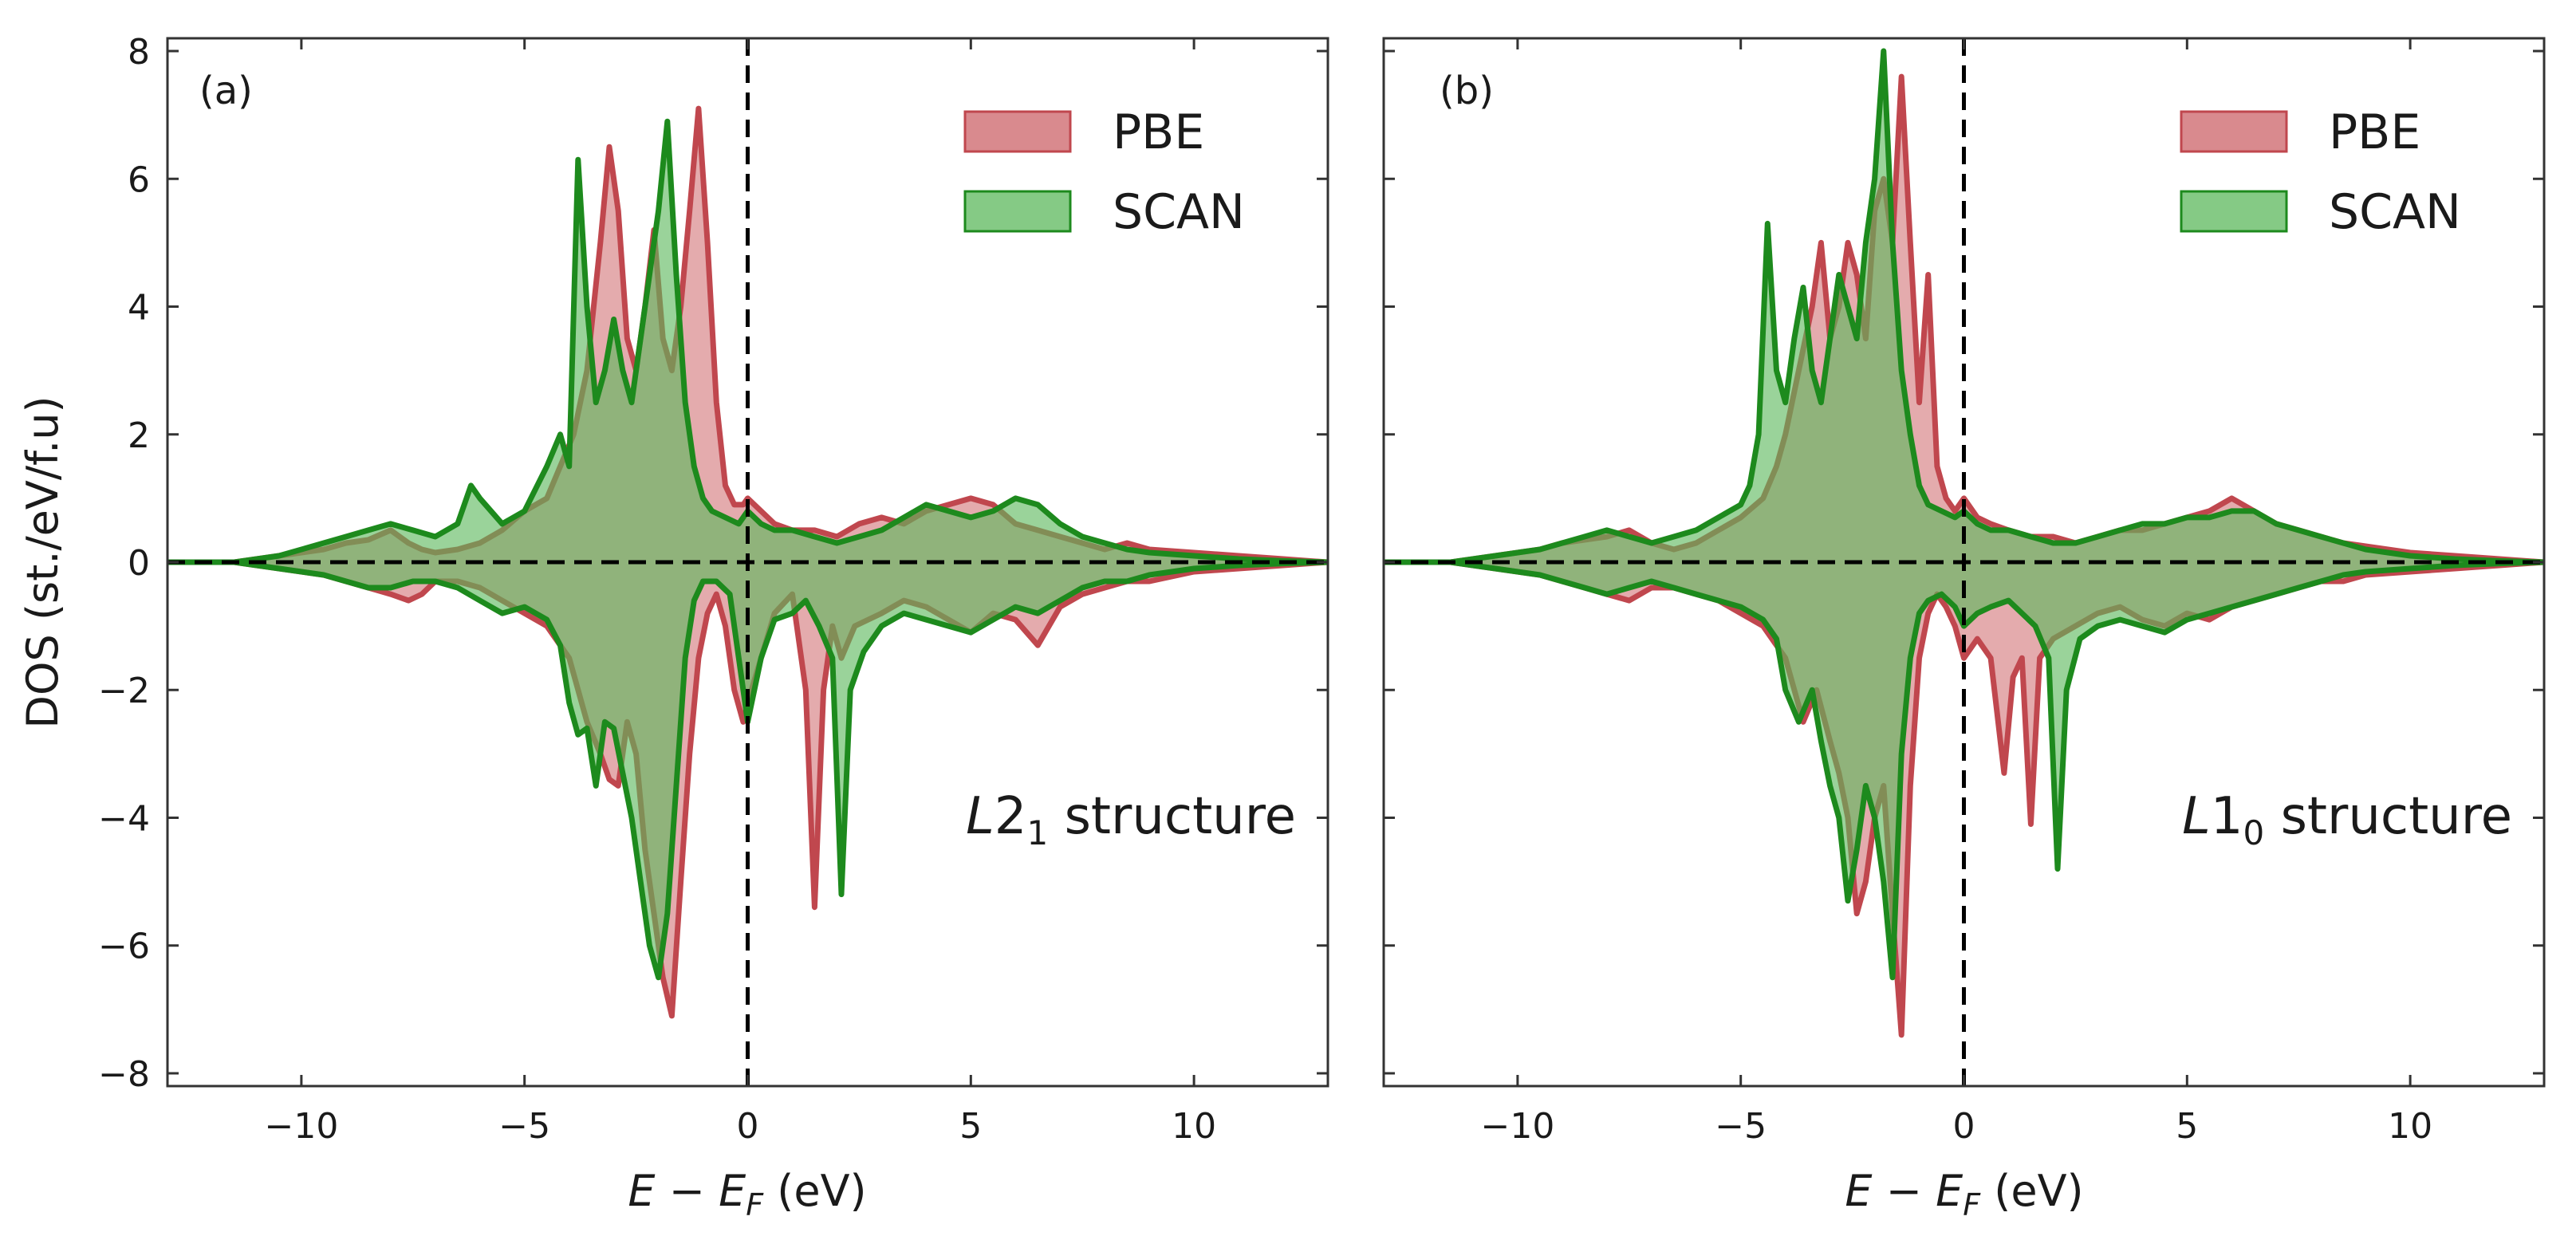  I want to click on y-tick-label: 2, so click(139, 435).